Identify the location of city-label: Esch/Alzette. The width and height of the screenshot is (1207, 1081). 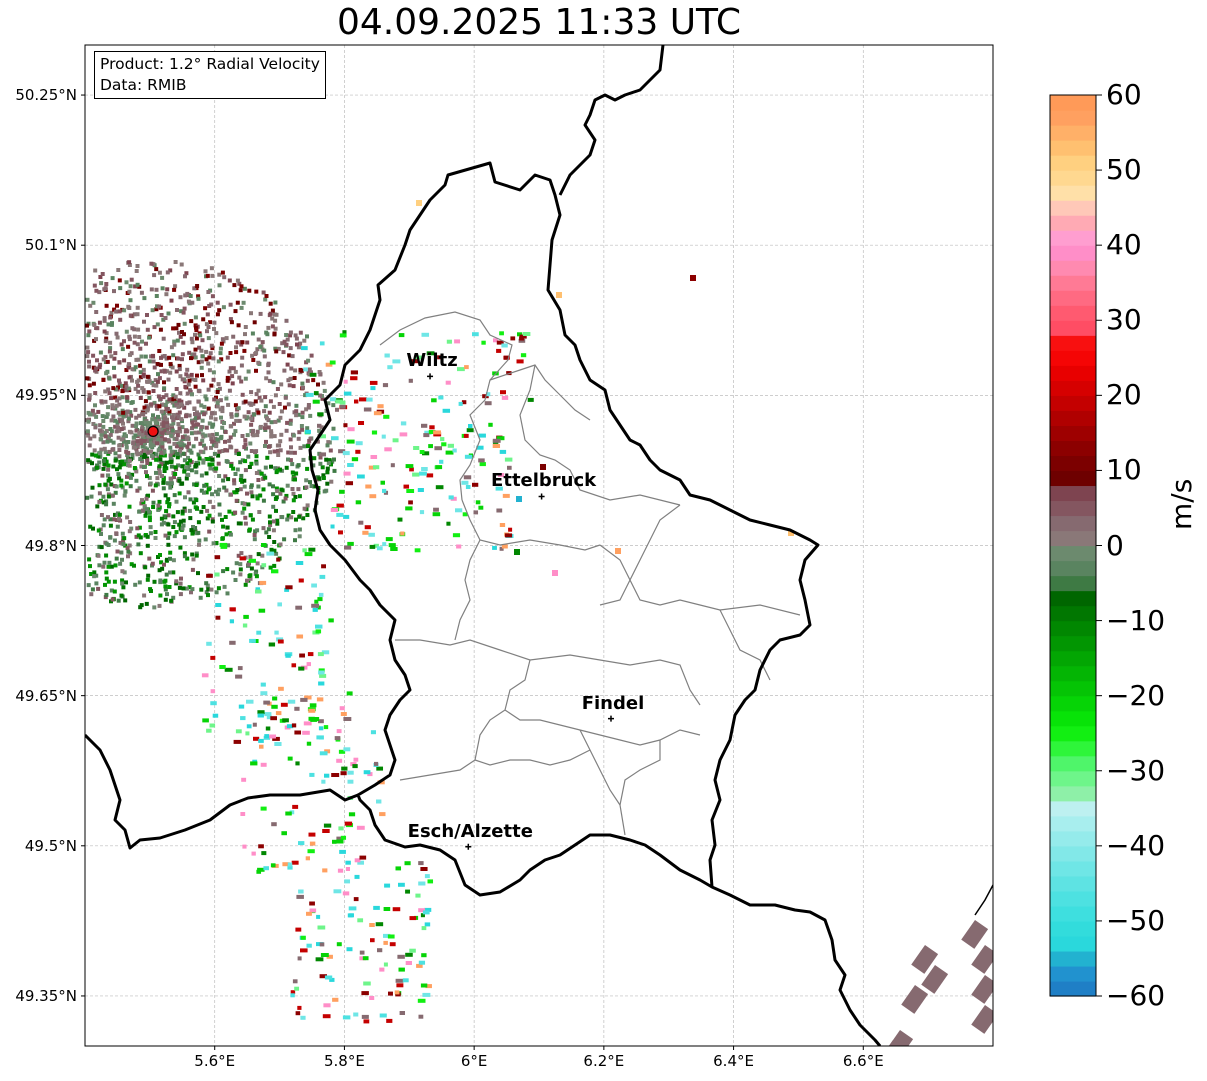
(470, 831).